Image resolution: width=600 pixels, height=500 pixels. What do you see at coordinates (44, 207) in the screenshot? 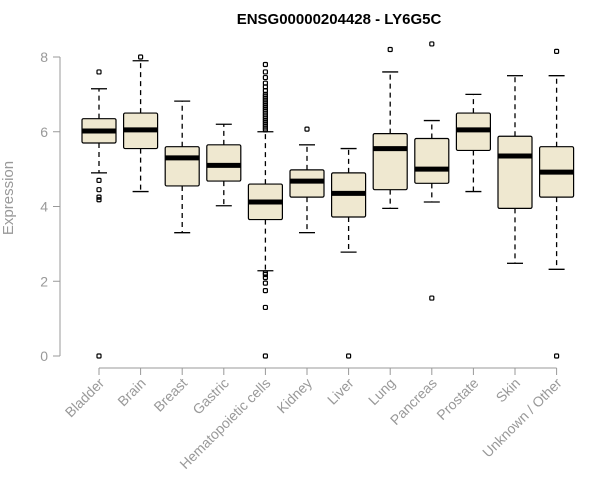
I see `y-tick-label: 4` at bounding box center [44, 207].